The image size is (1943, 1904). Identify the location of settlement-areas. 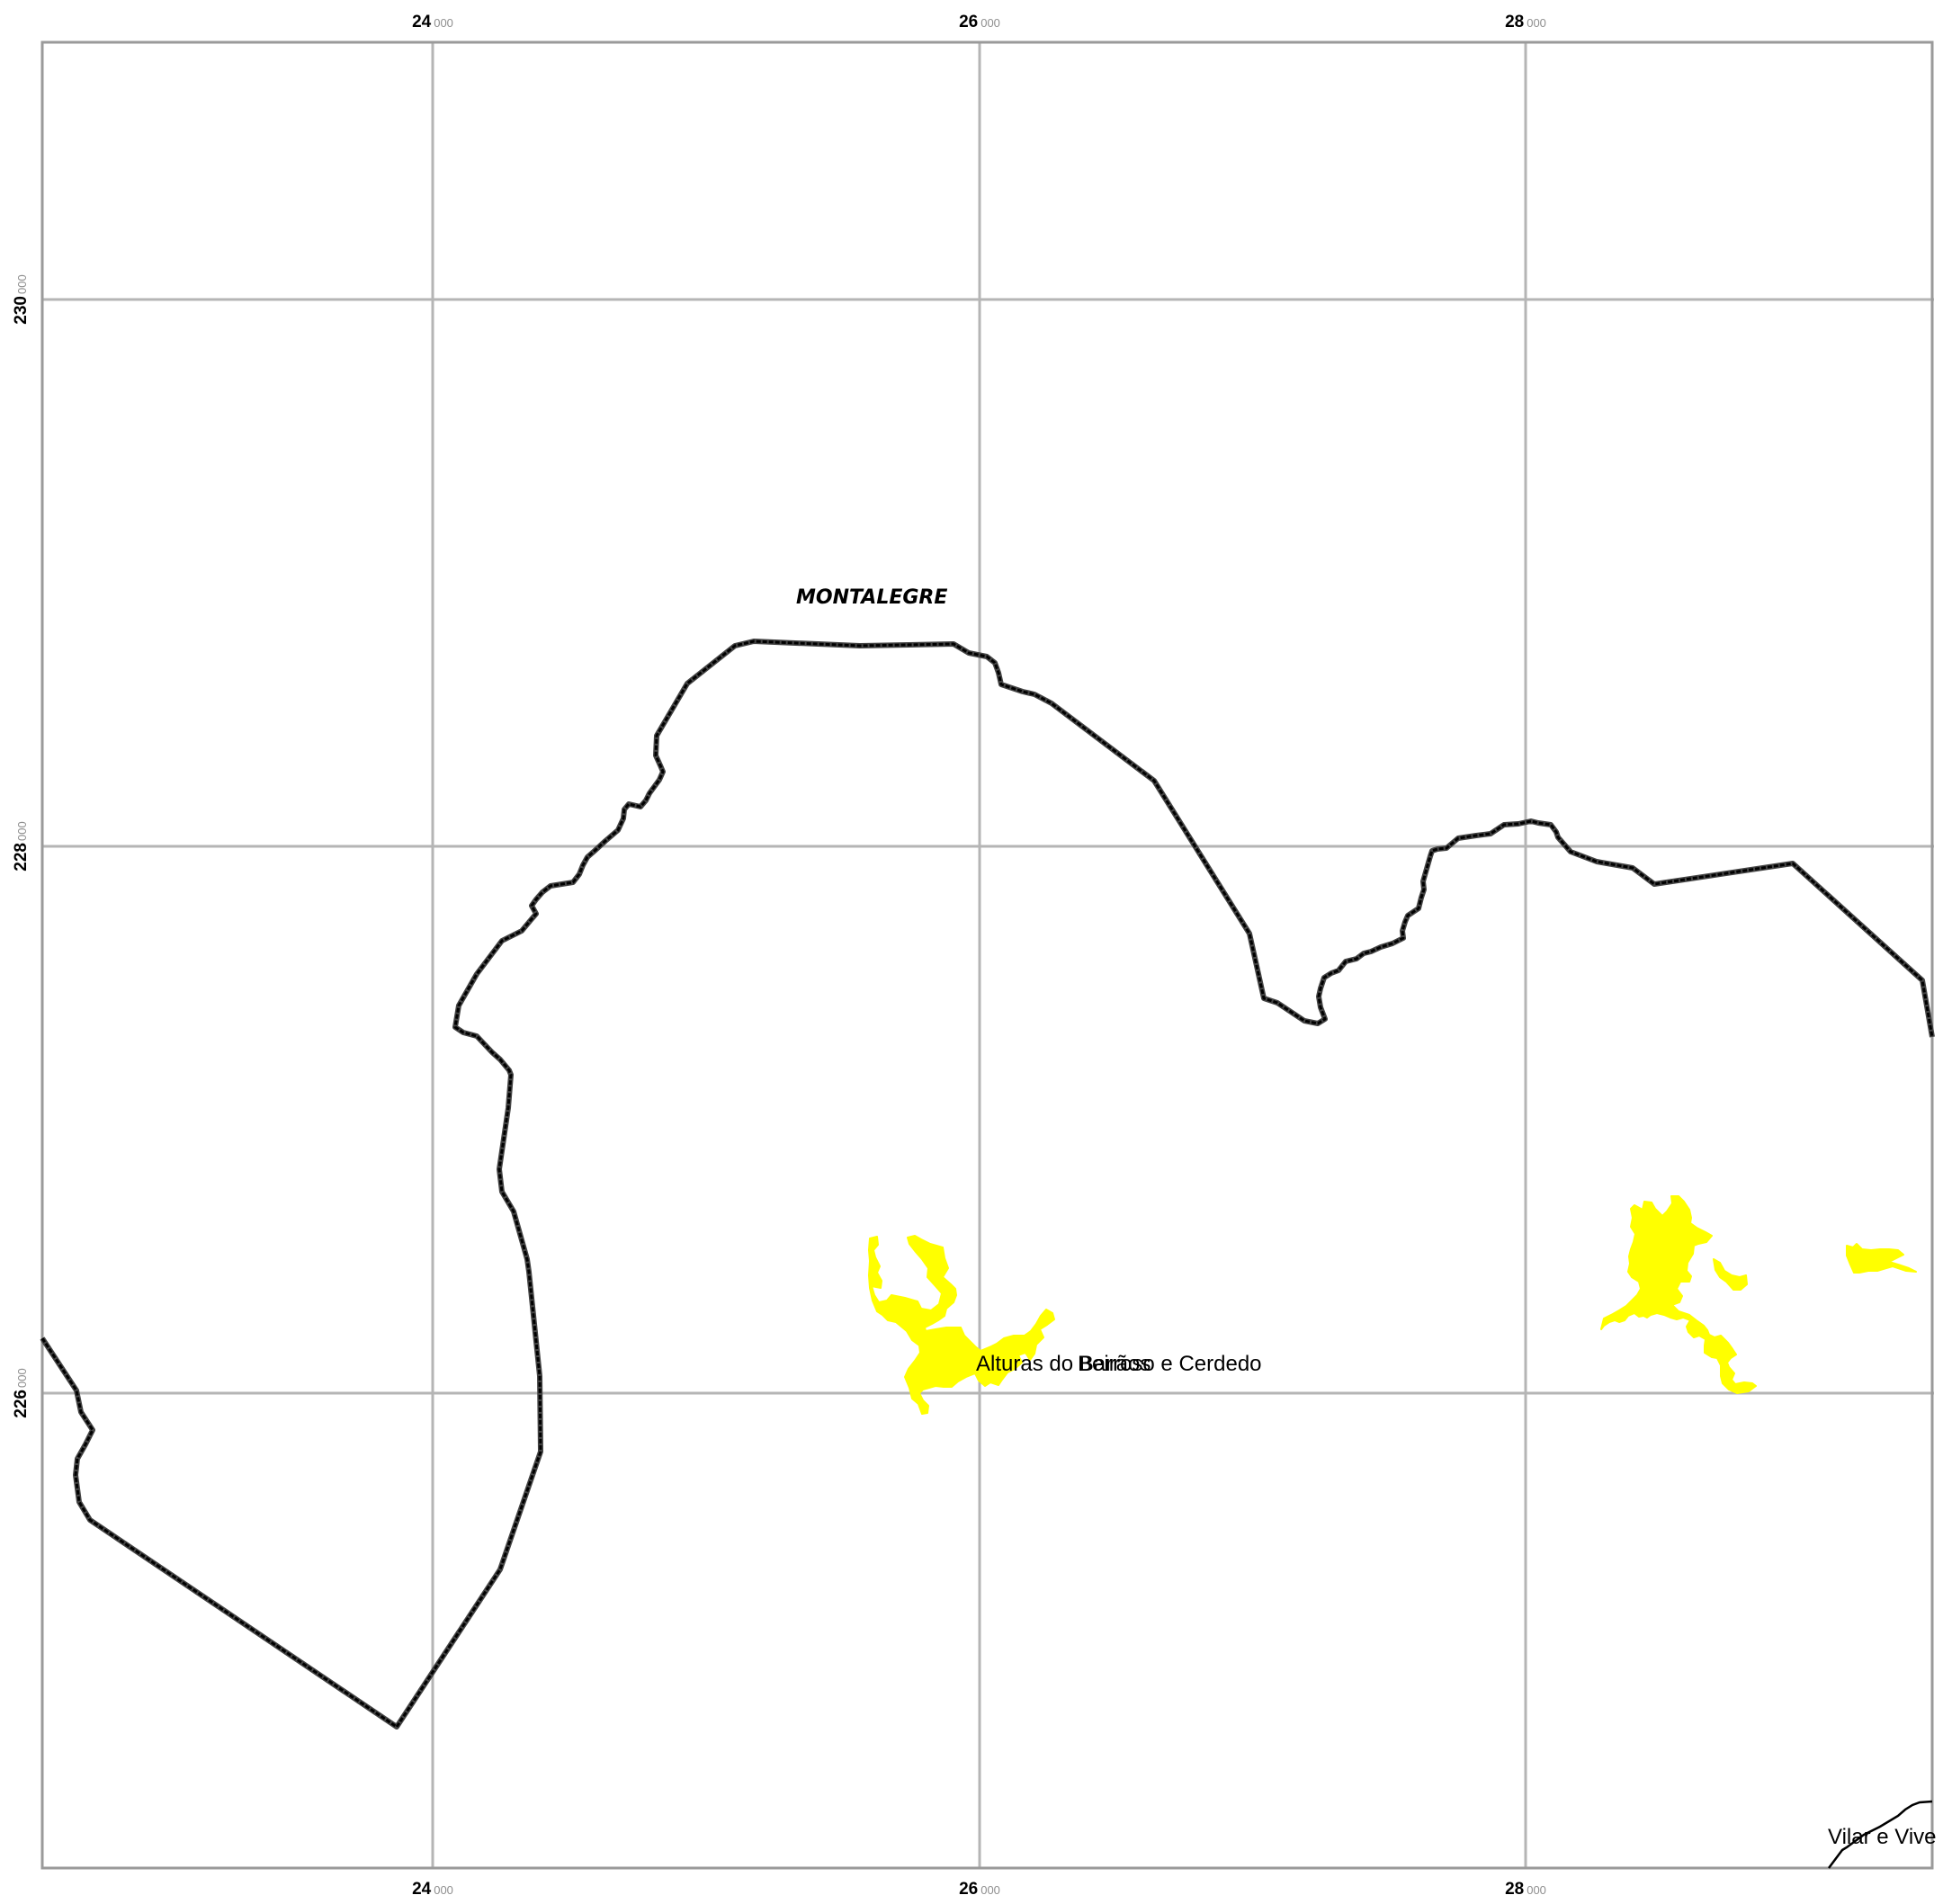
(1392, 1305).